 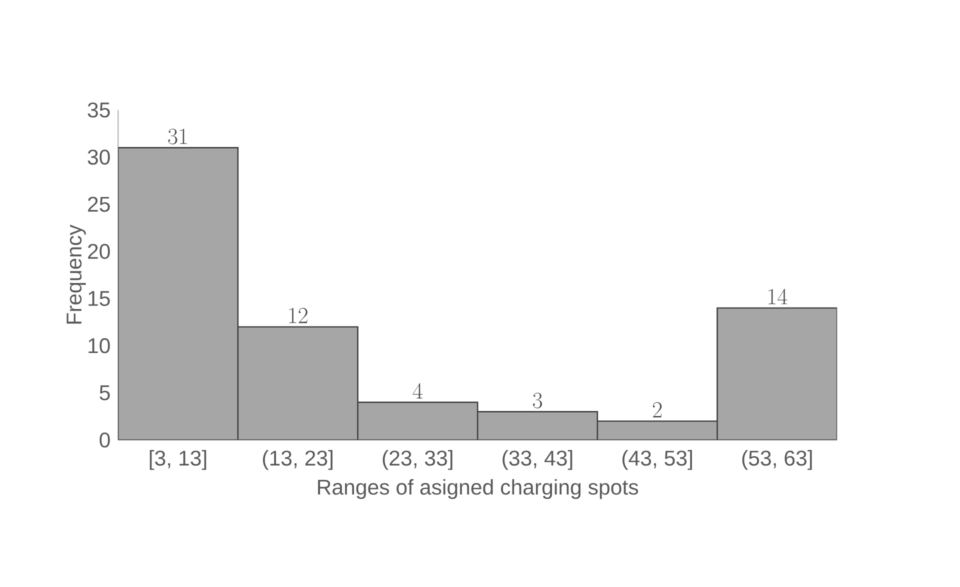 What do you see at coordinates (99, 251) in the screenshot?
I see `y-tick-label: 20` at bounding box center [99, 251].